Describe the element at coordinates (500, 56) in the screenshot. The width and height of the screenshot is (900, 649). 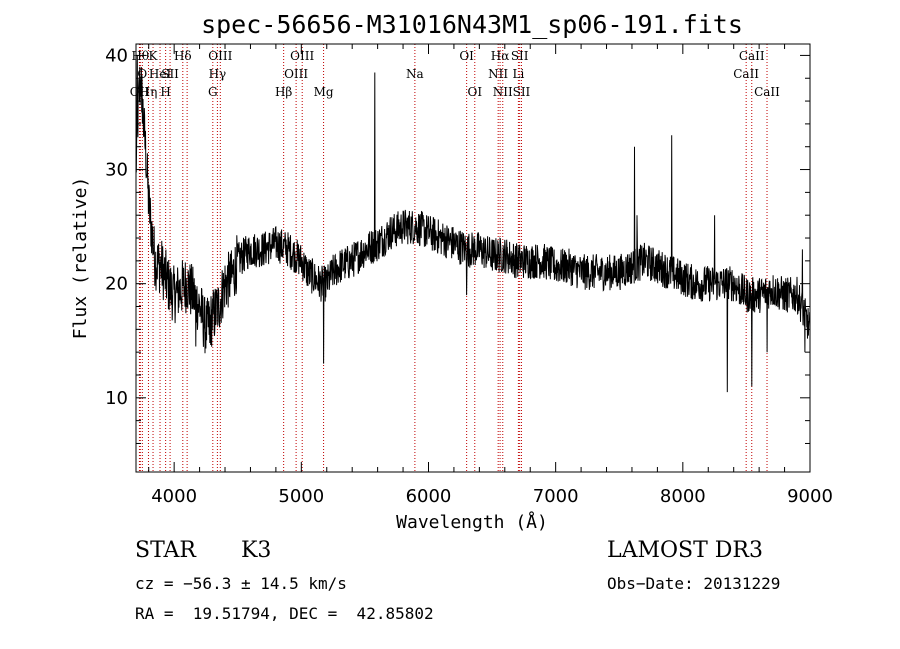
I see `line-marker-label: Hα` at that location.